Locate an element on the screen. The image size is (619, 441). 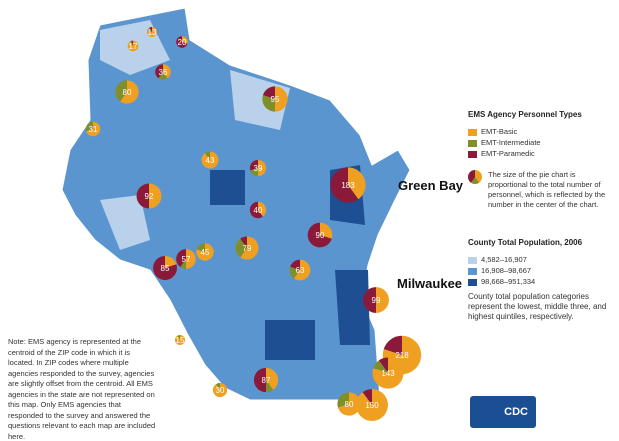
agency-pie: 90 is located at coordinates (320, 235).